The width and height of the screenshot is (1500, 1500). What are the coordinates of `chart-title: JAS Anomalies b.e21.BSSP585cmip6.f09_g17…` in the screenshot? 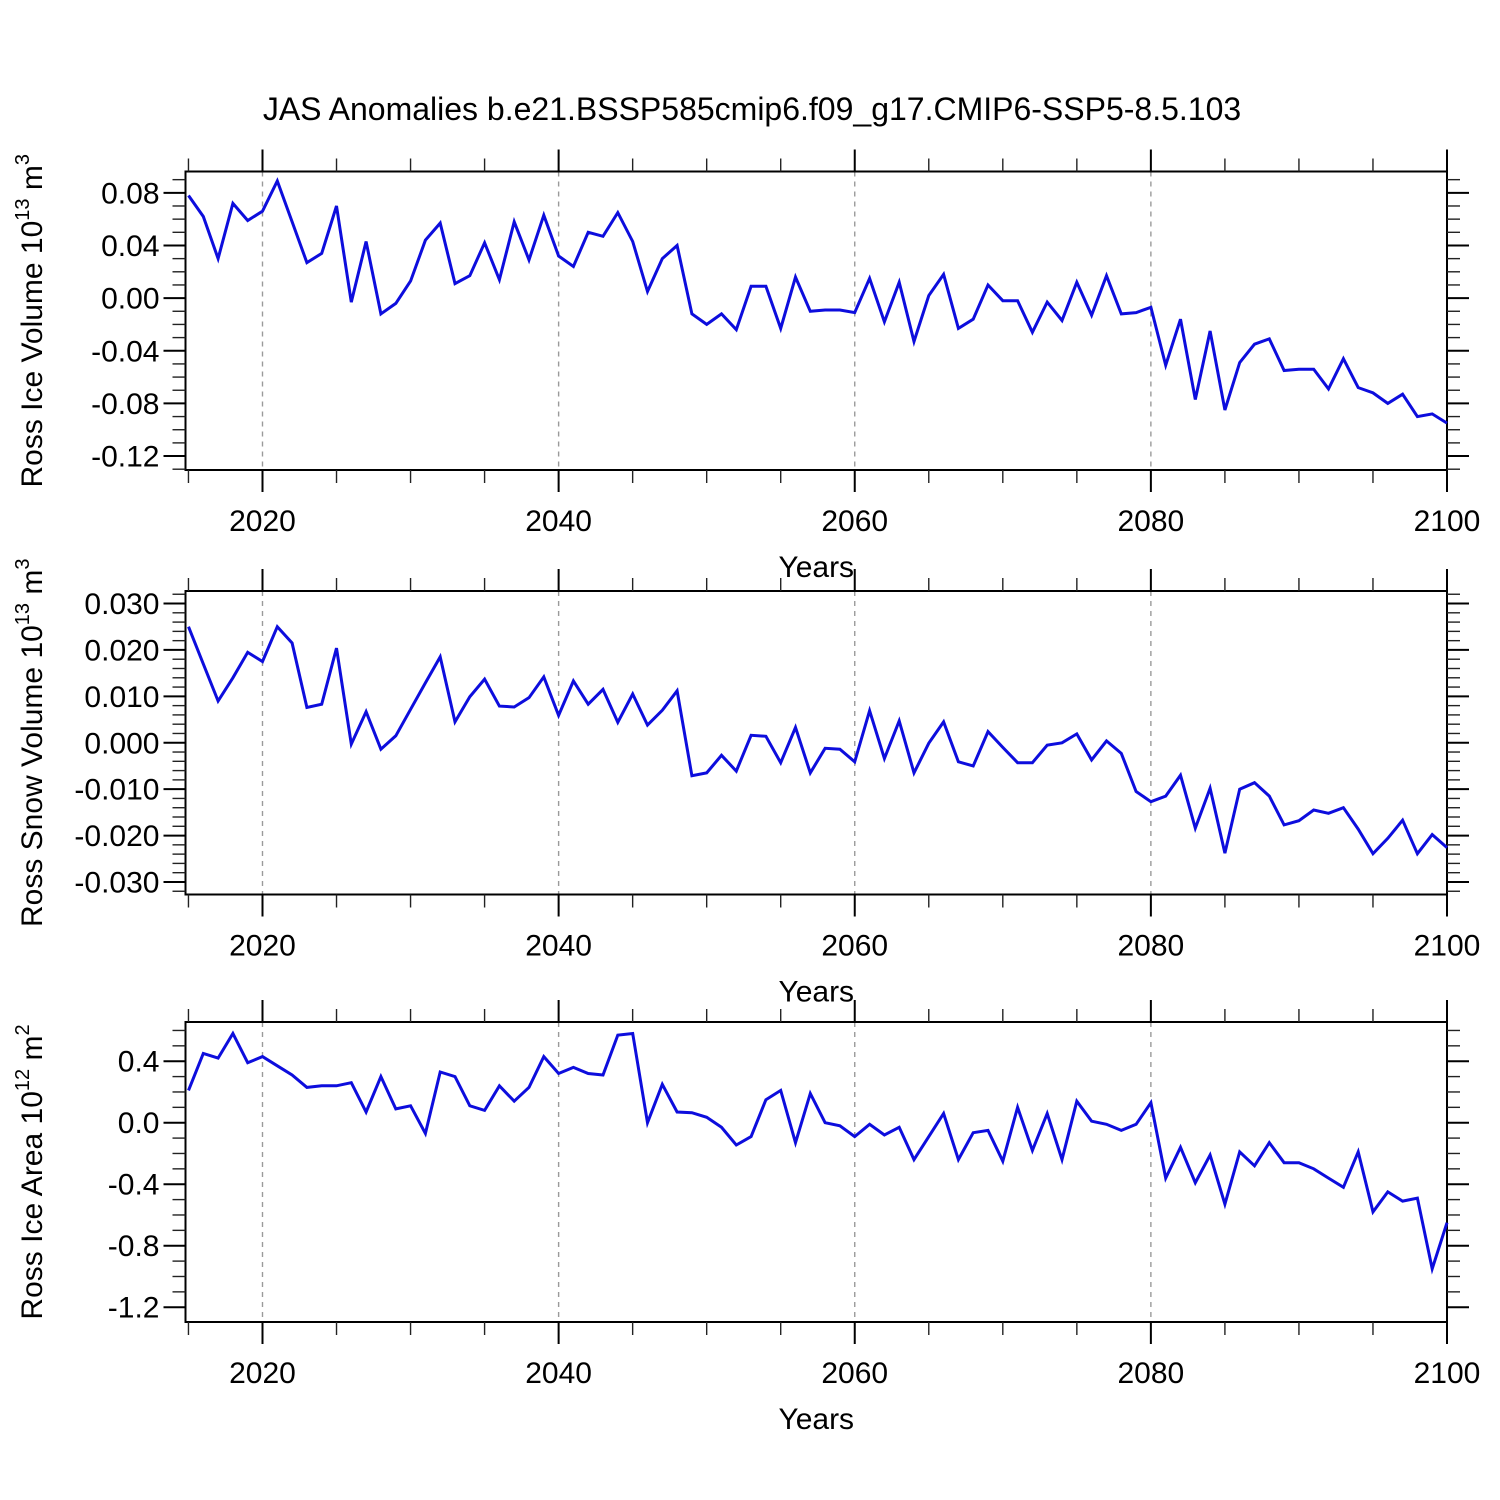 It's located at (752, 109).